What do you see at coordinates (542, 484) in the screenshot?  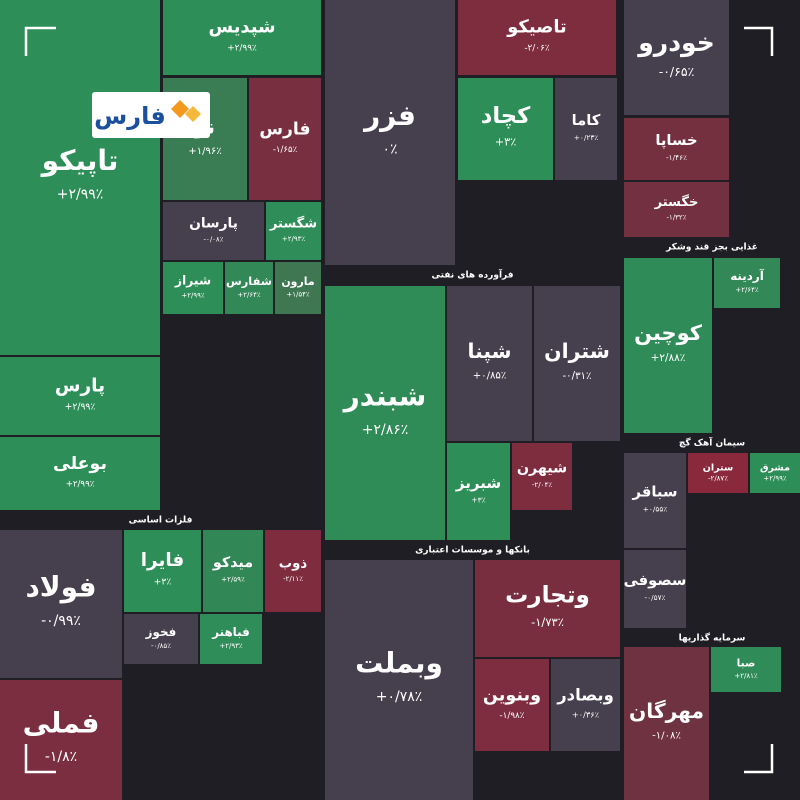 I see `tile-value: -۲/۰۴٪` at bounding box center [542, 484].